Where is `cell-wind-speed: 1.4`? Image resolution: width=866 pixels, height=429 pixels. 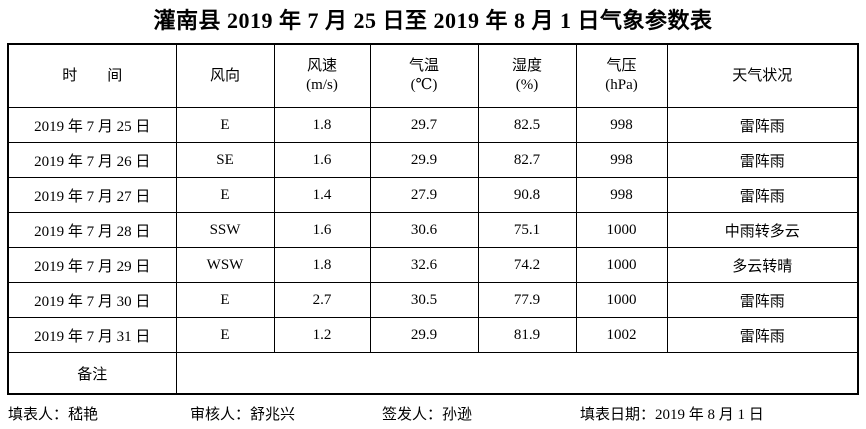 cell-wind-speed: 1.4 is located at coordinates (322, 195).